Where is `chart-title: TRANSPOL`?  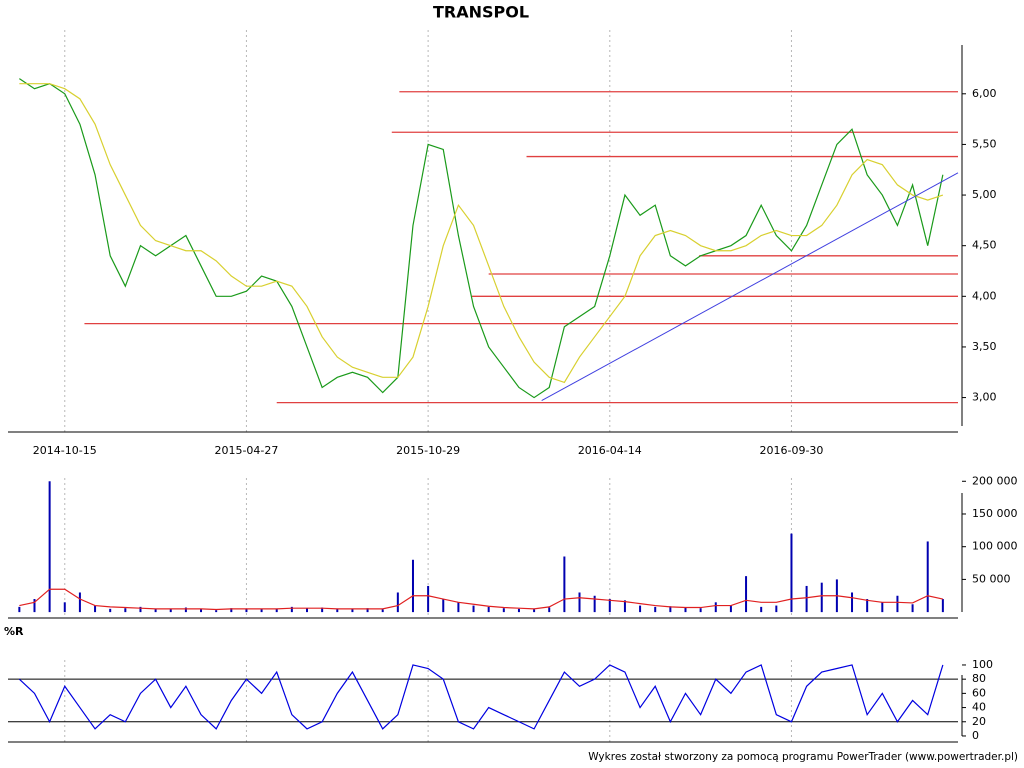 chart-title: TRANSPOL is located at coordinates (481, 12).